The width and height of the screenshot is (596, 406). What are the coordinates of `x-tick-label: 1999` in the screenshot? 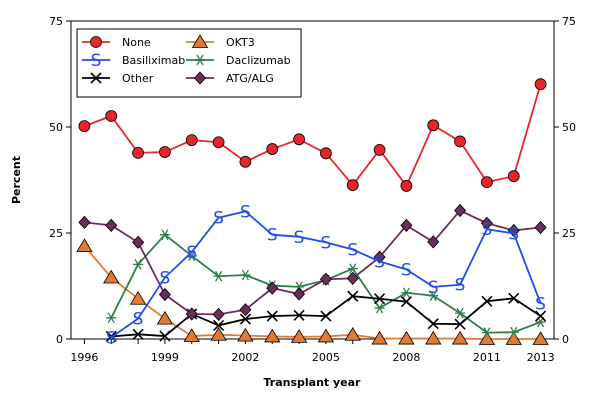 It's located at (165, 357).